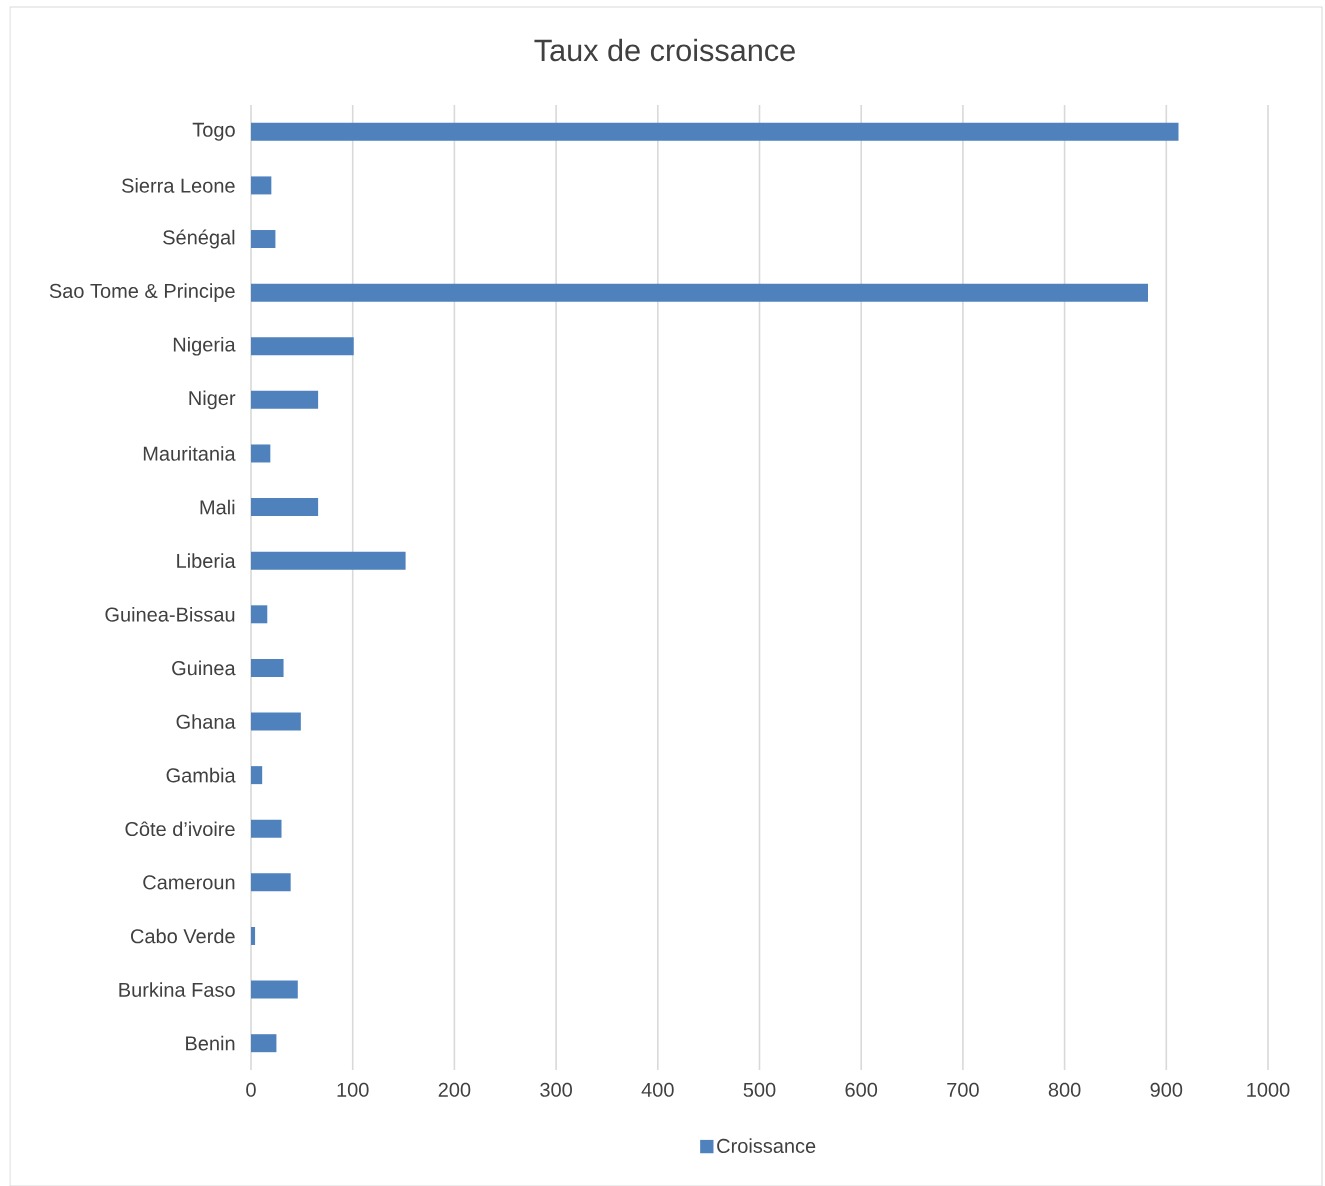  What do you see at coordinates (170, 614) in the screenshot?
I see `y-tick-label: Guinea-Bissau` at bounding box center [170, 614].